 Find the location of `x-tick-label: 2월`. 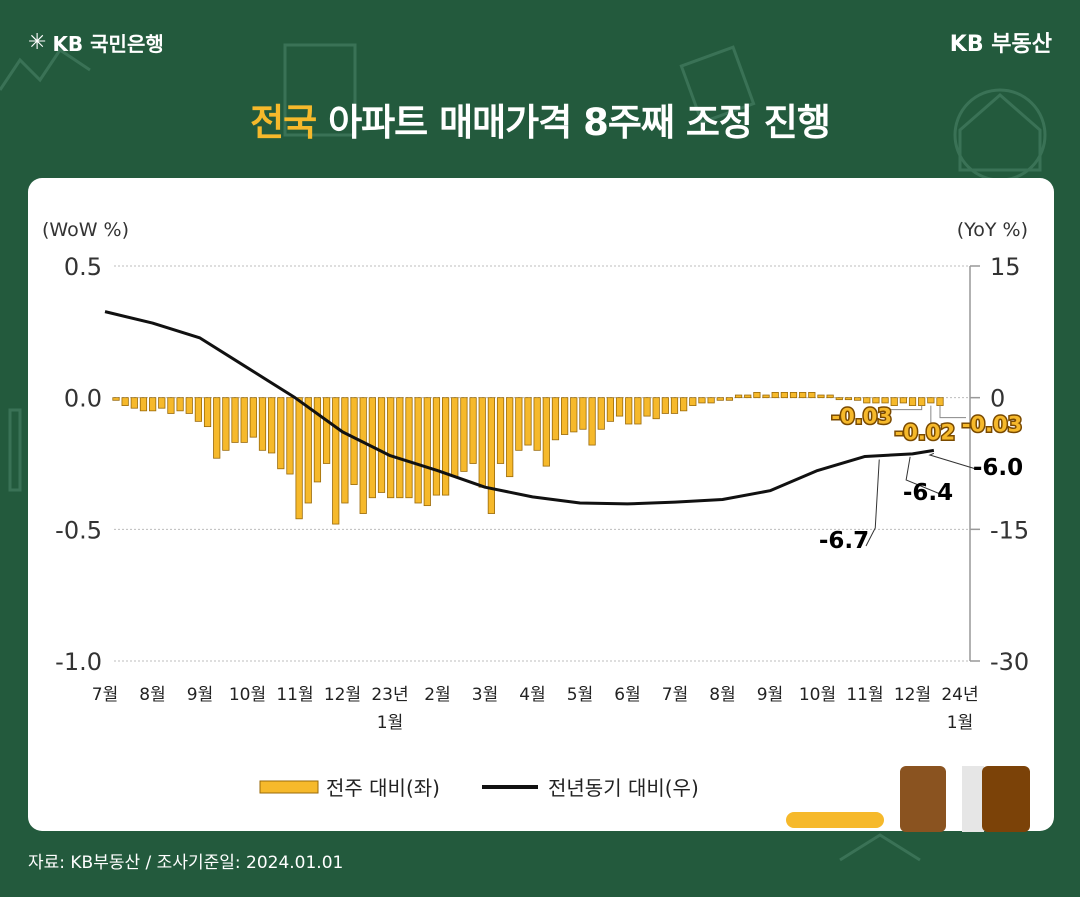

x-tick-label: 2월 is located at coordinates (437, 695).